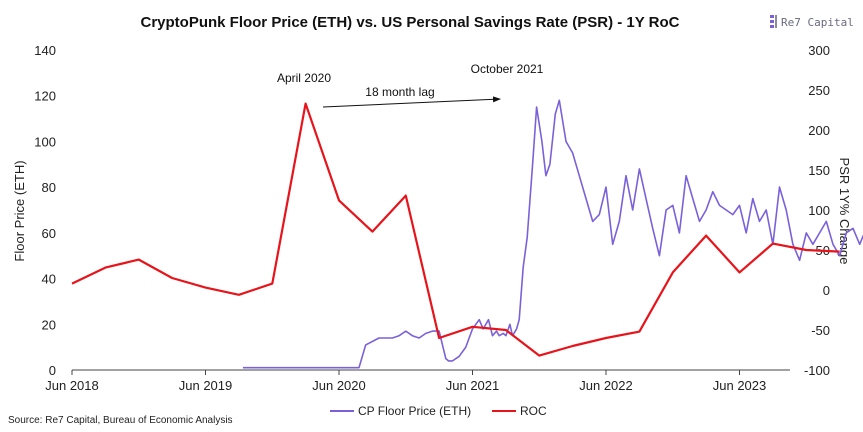  What do you see at coordinates (49, 187) in the screenshot?
I see `left-tick-label: 80` at bounding box center [49, 187].